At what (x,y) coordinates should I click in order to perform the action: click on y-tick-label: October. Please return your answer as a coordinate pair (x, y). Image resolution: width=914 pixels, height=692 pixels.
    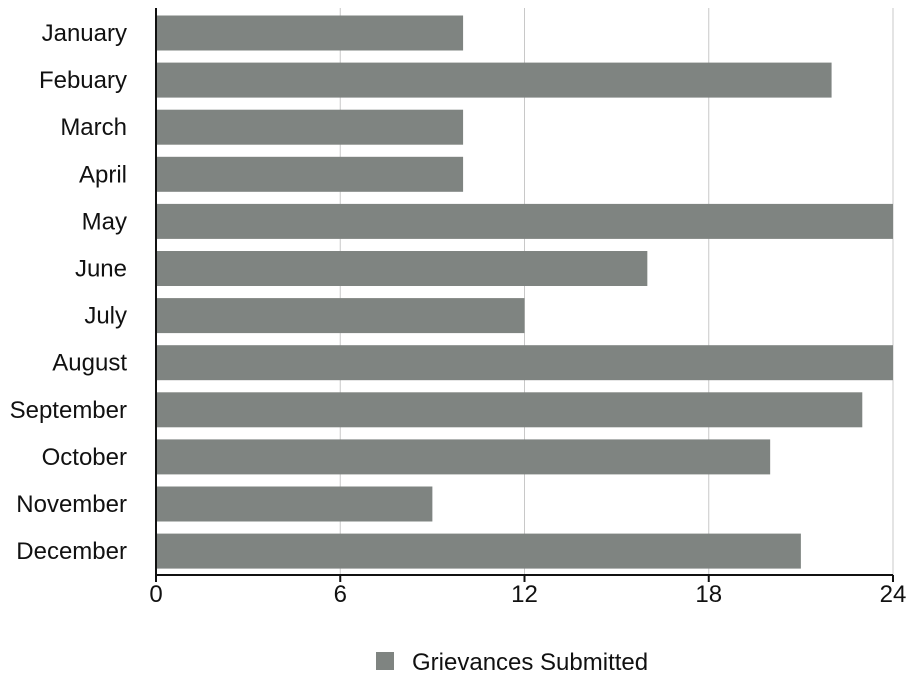
    Looking at the image, I should click on (84, 457).